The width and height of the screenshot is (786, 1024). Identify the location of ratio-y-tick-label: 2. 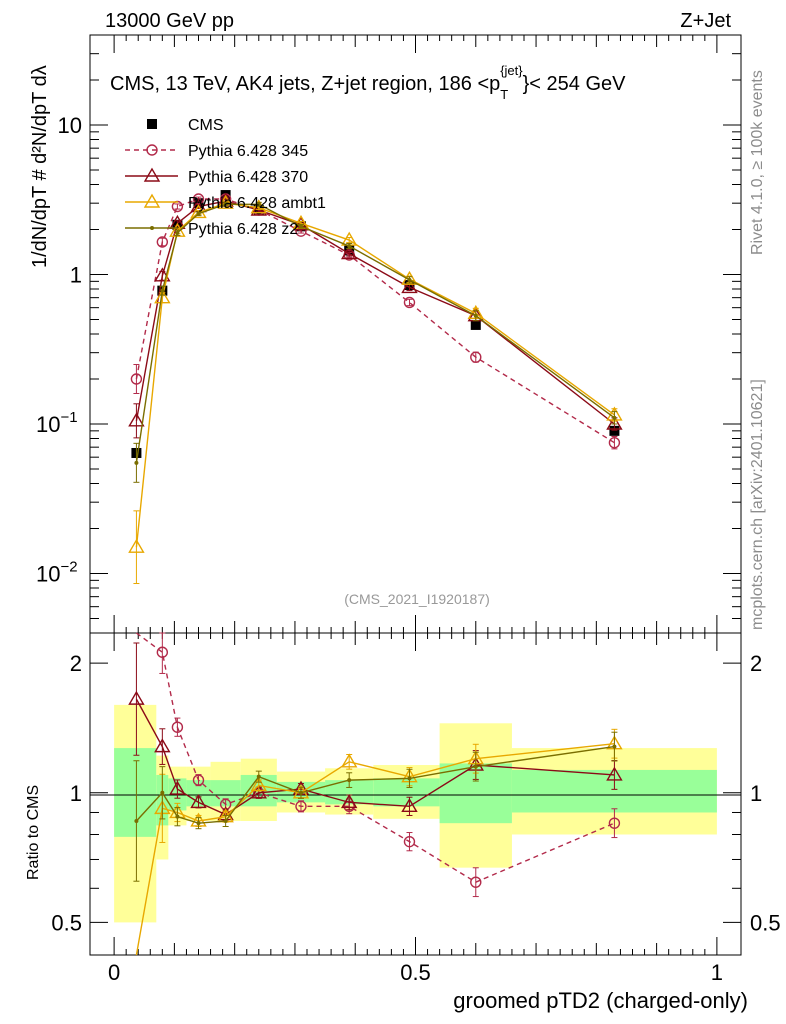
(76, 663).